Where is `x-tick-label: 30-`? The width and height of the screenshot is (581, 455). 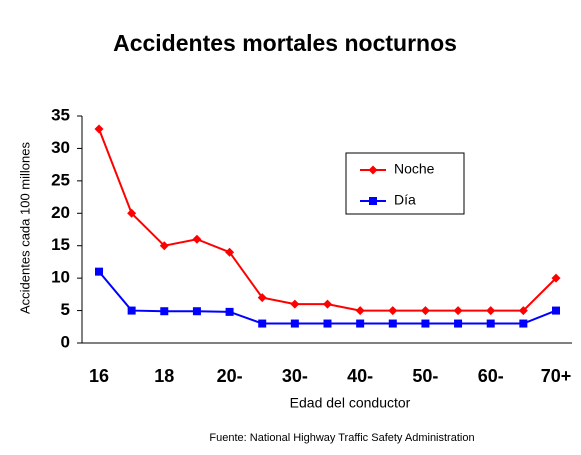 x-tick-label: 30- is located at coordinates (295, 376).